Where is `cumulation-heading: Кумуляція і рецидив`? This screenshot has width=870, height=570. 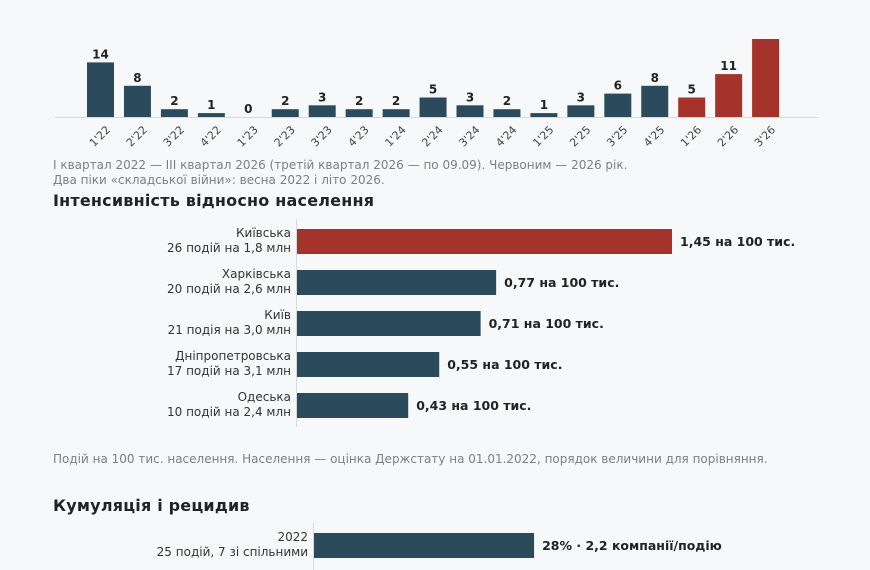 cumulation-heading: Кумуляція і рецидив is located at coordinates (151, 505).